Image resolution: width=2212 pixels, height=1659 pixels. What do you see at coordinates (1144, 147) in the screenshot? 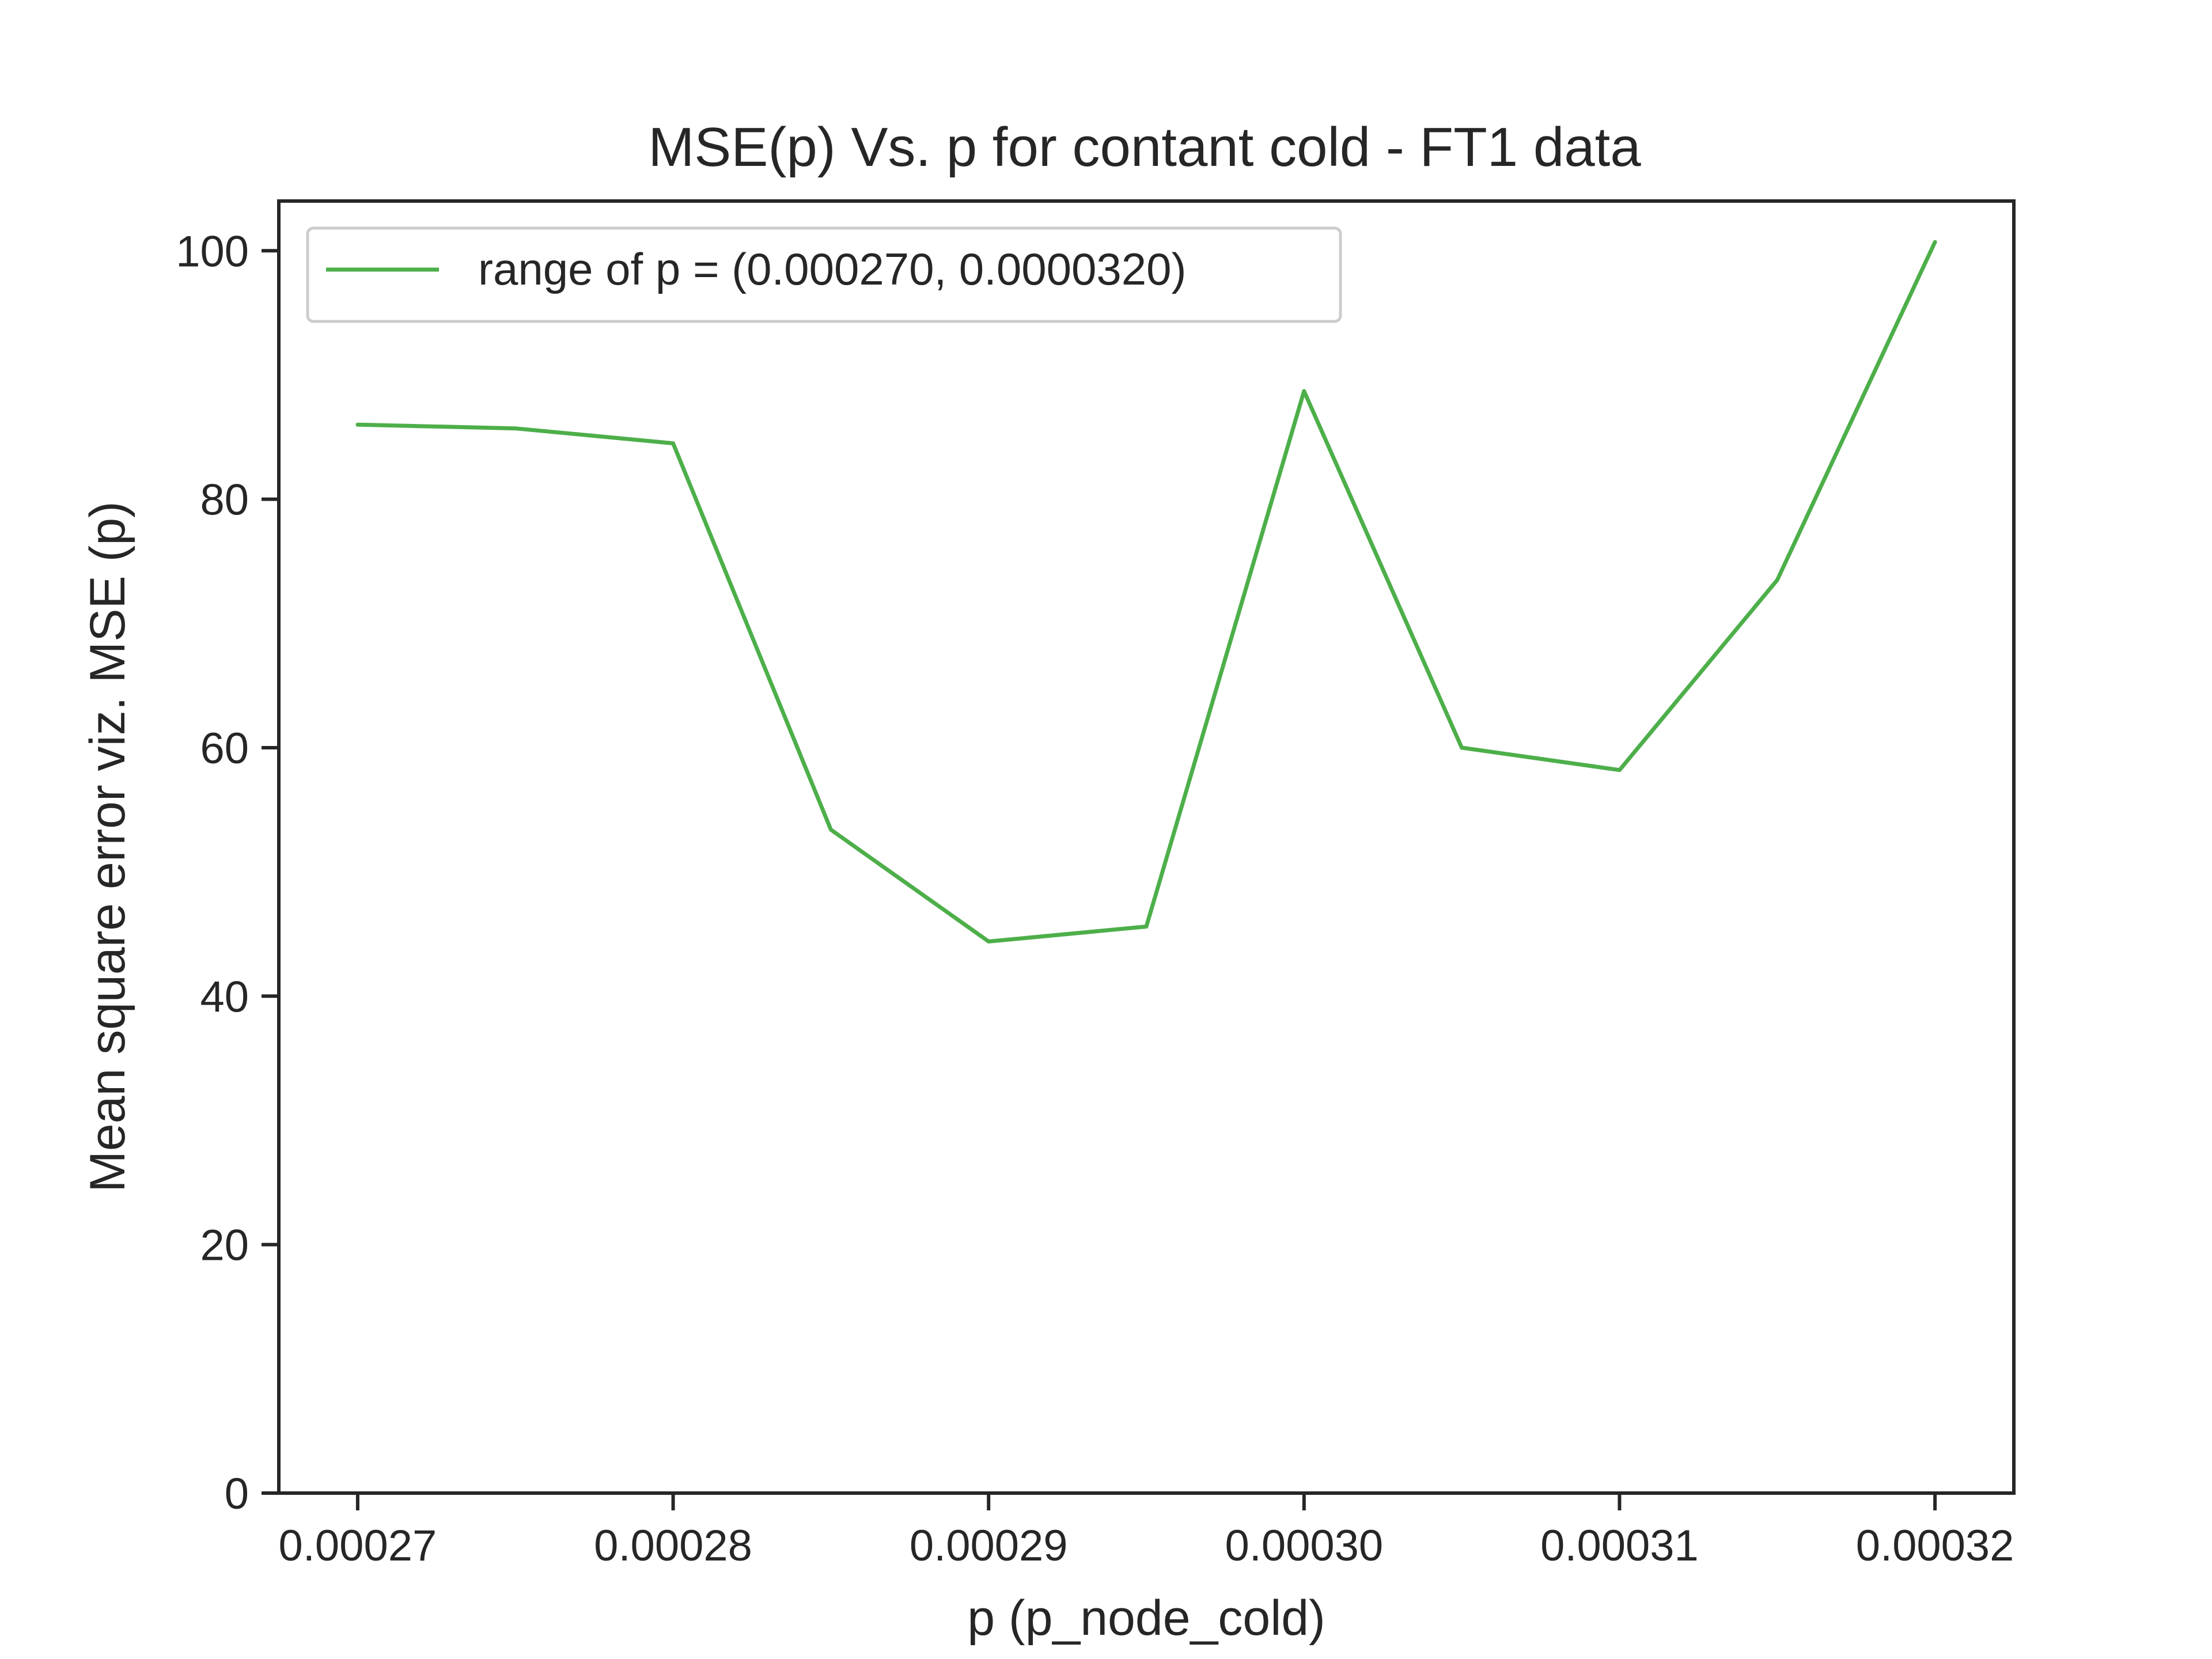
I see `chart-title: MSE(p) Vs. p for contant cold - FT1 data` at bounding box center [1144, 147].